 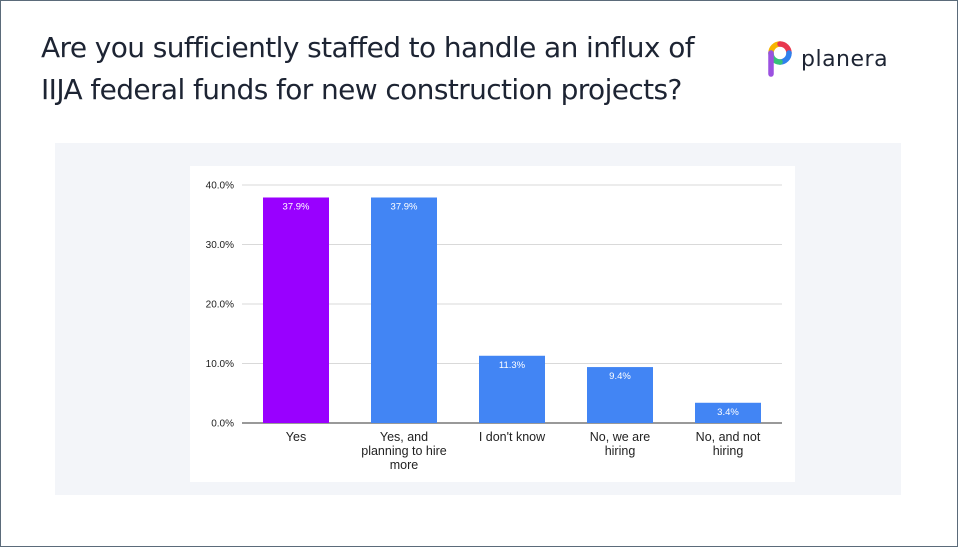 I want to click on data-label: 11.3%, so click(x=512, y=365).